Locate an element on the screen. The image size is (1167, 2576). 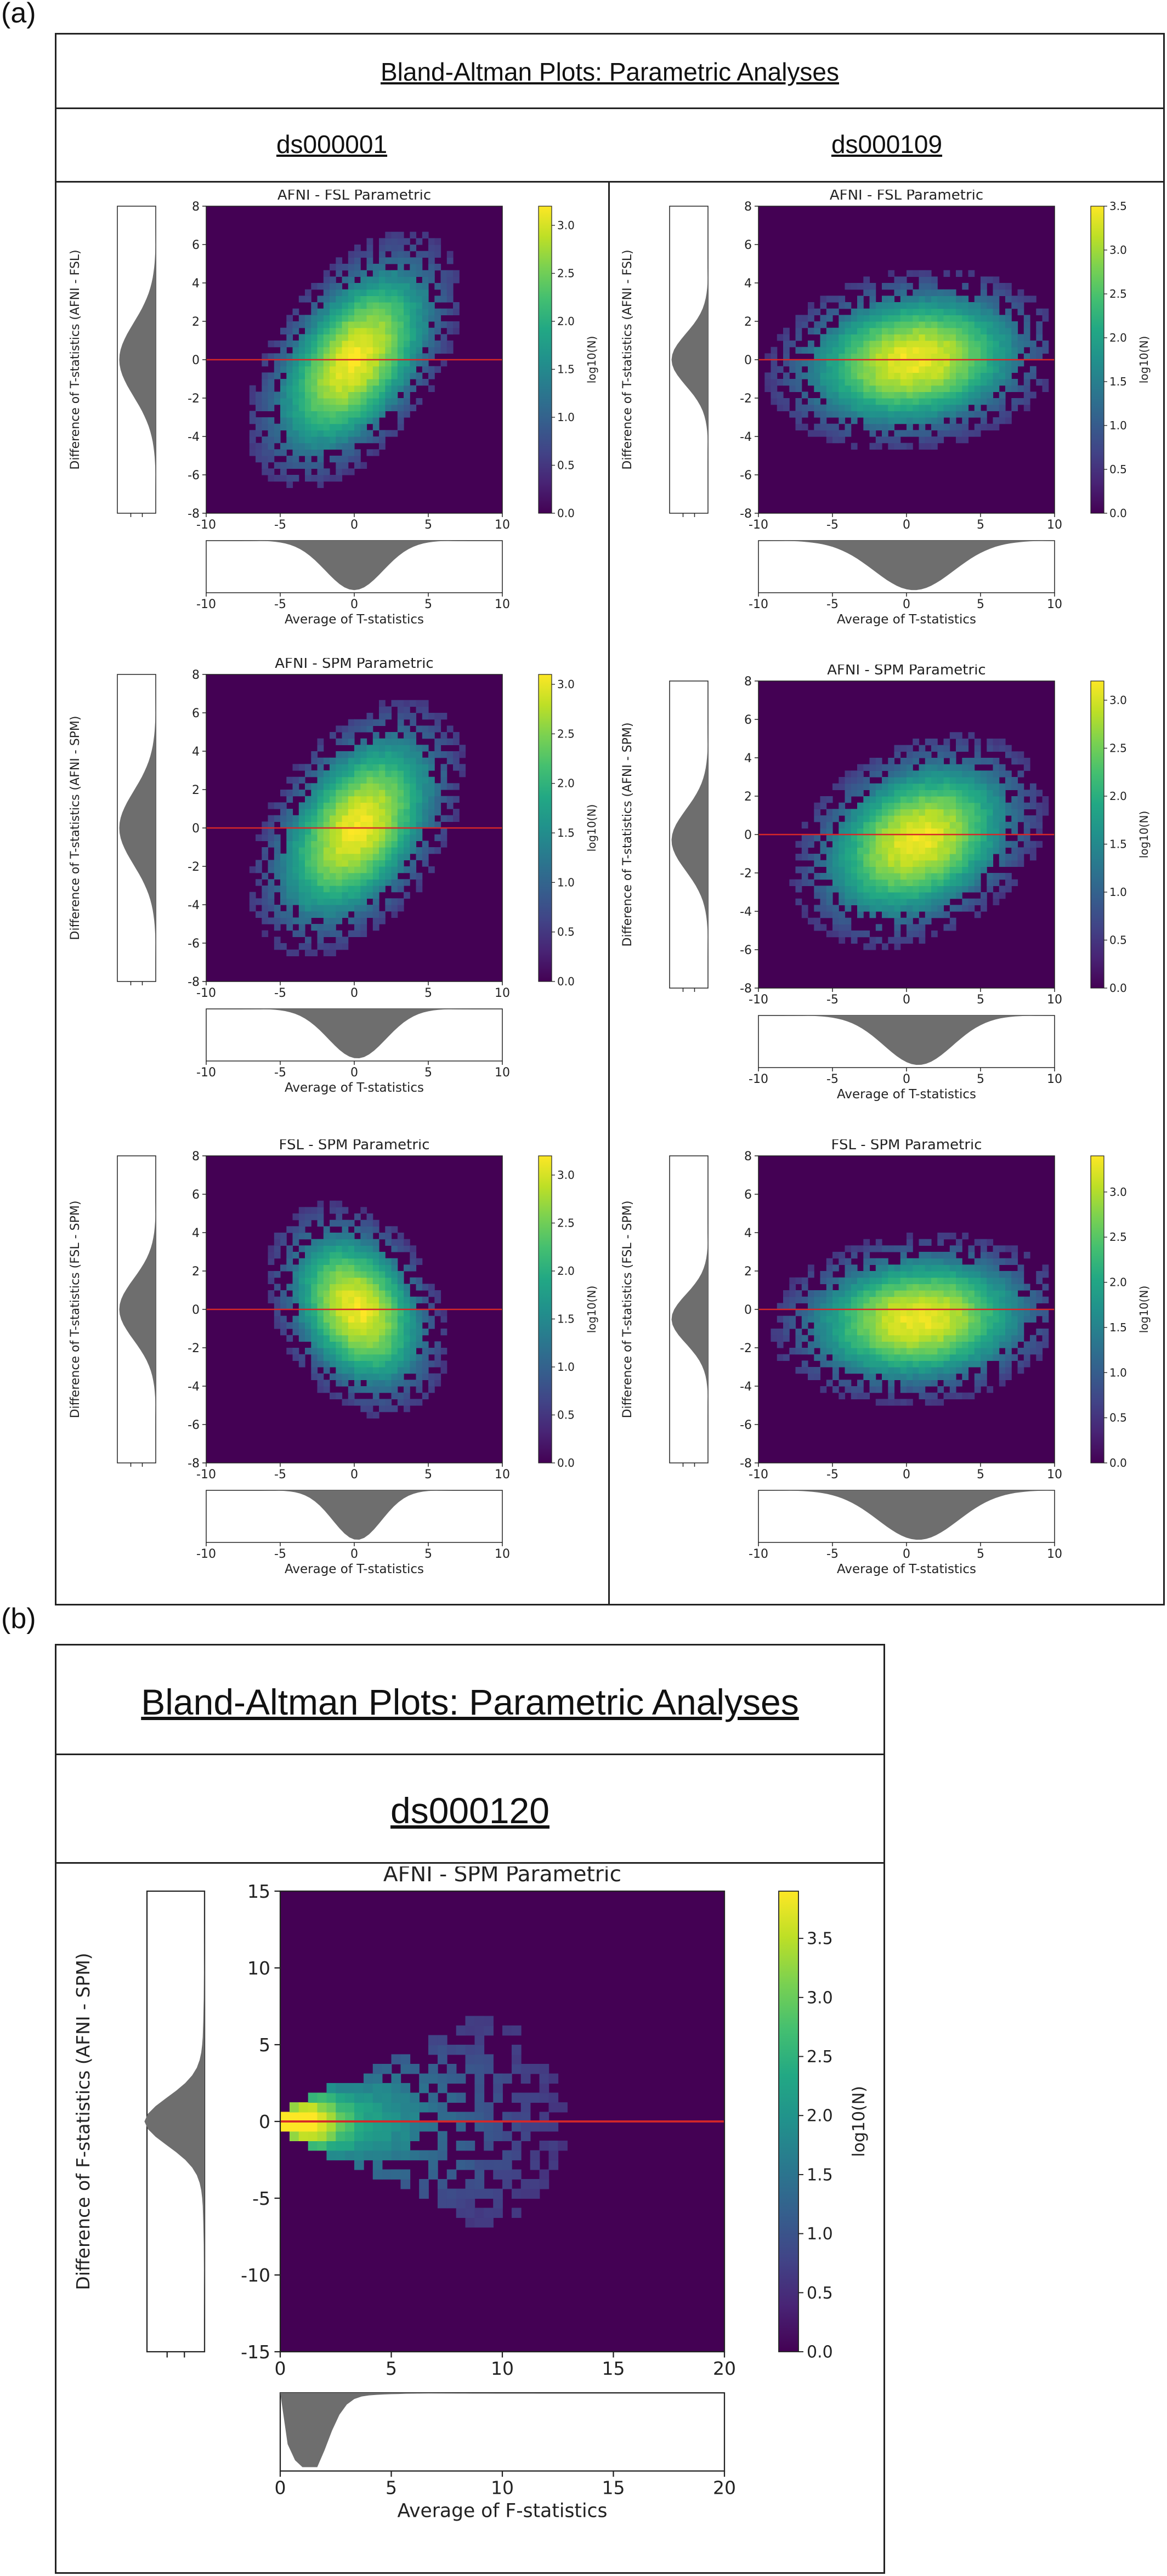
hexbin-density-cells is located at coordinates (910, 1320).